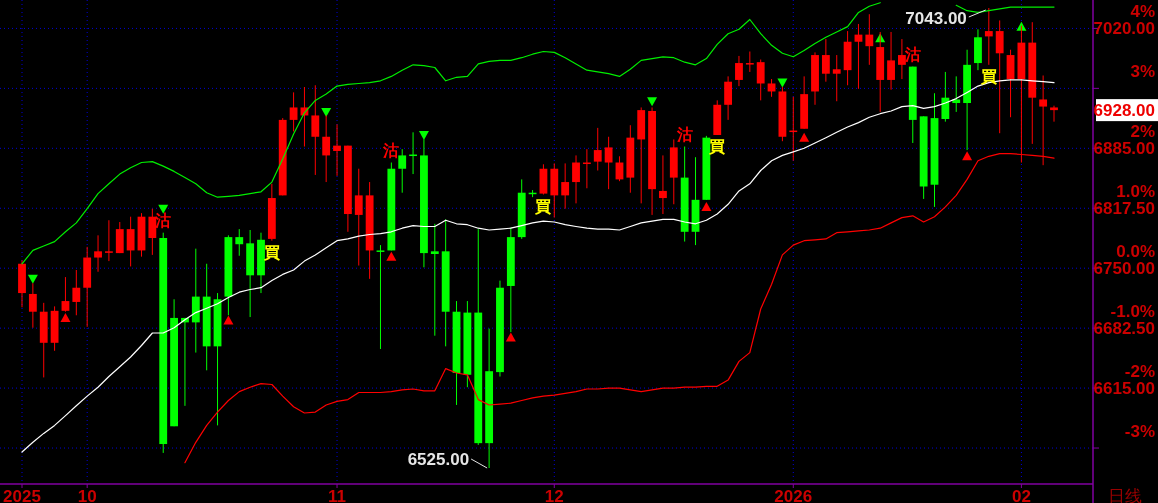 The height and width of the screenshot is (503, 1158). What do you see at coordinates (1139, 431) in the screenshot?
I see `y2-tick-label: -3%` at bounding box center [1139, 431].